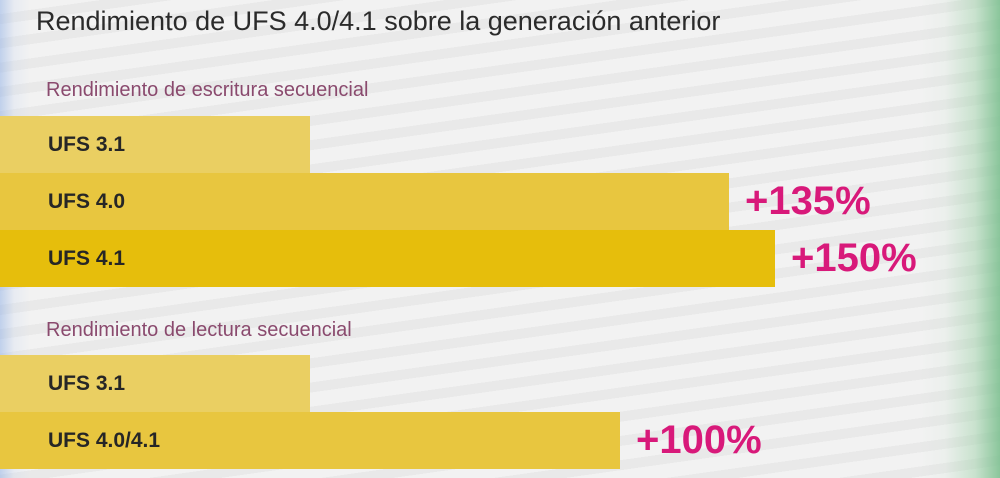 The height and width of the screenshot is (478, 1000). Describe the element at coordinates (87, 258) in the screenshot. I see `bar-label: UFS 4.1` at that location.